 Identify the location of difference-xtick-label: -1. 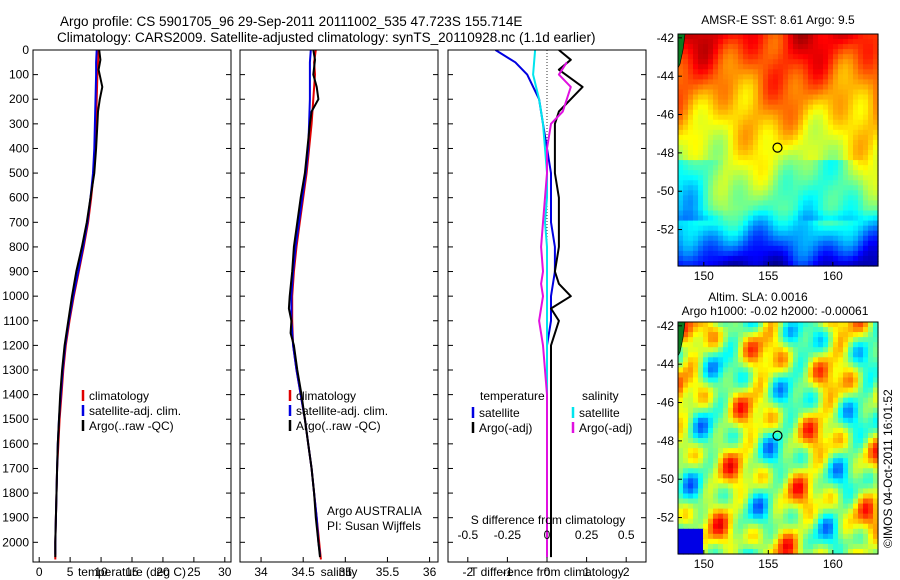
(507, 572).